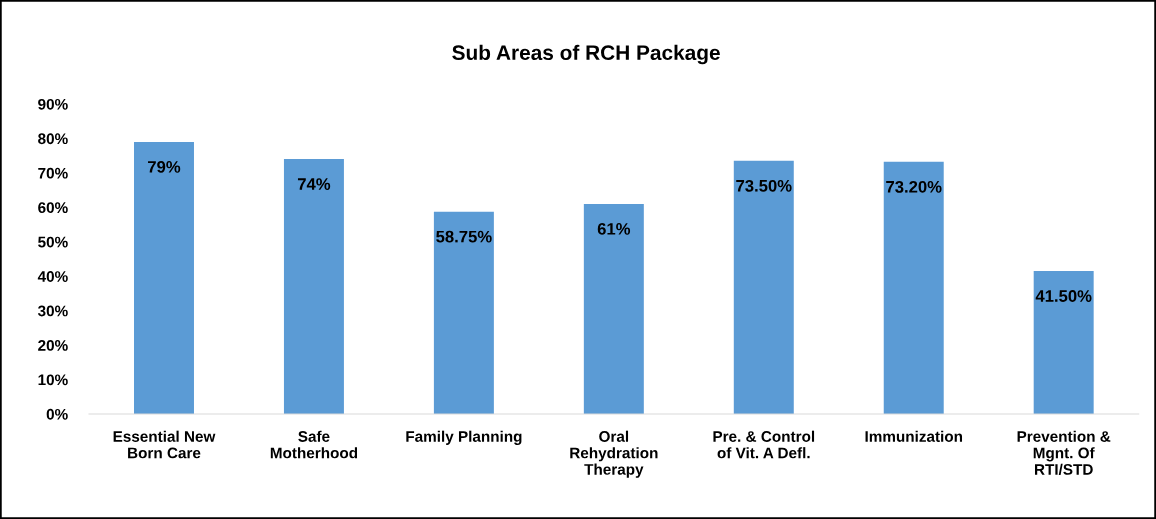  What do you see at coordinates (57, 414) in the screenshot?
I see `y-tick-label: 0%` at bounding box center [57, 414].